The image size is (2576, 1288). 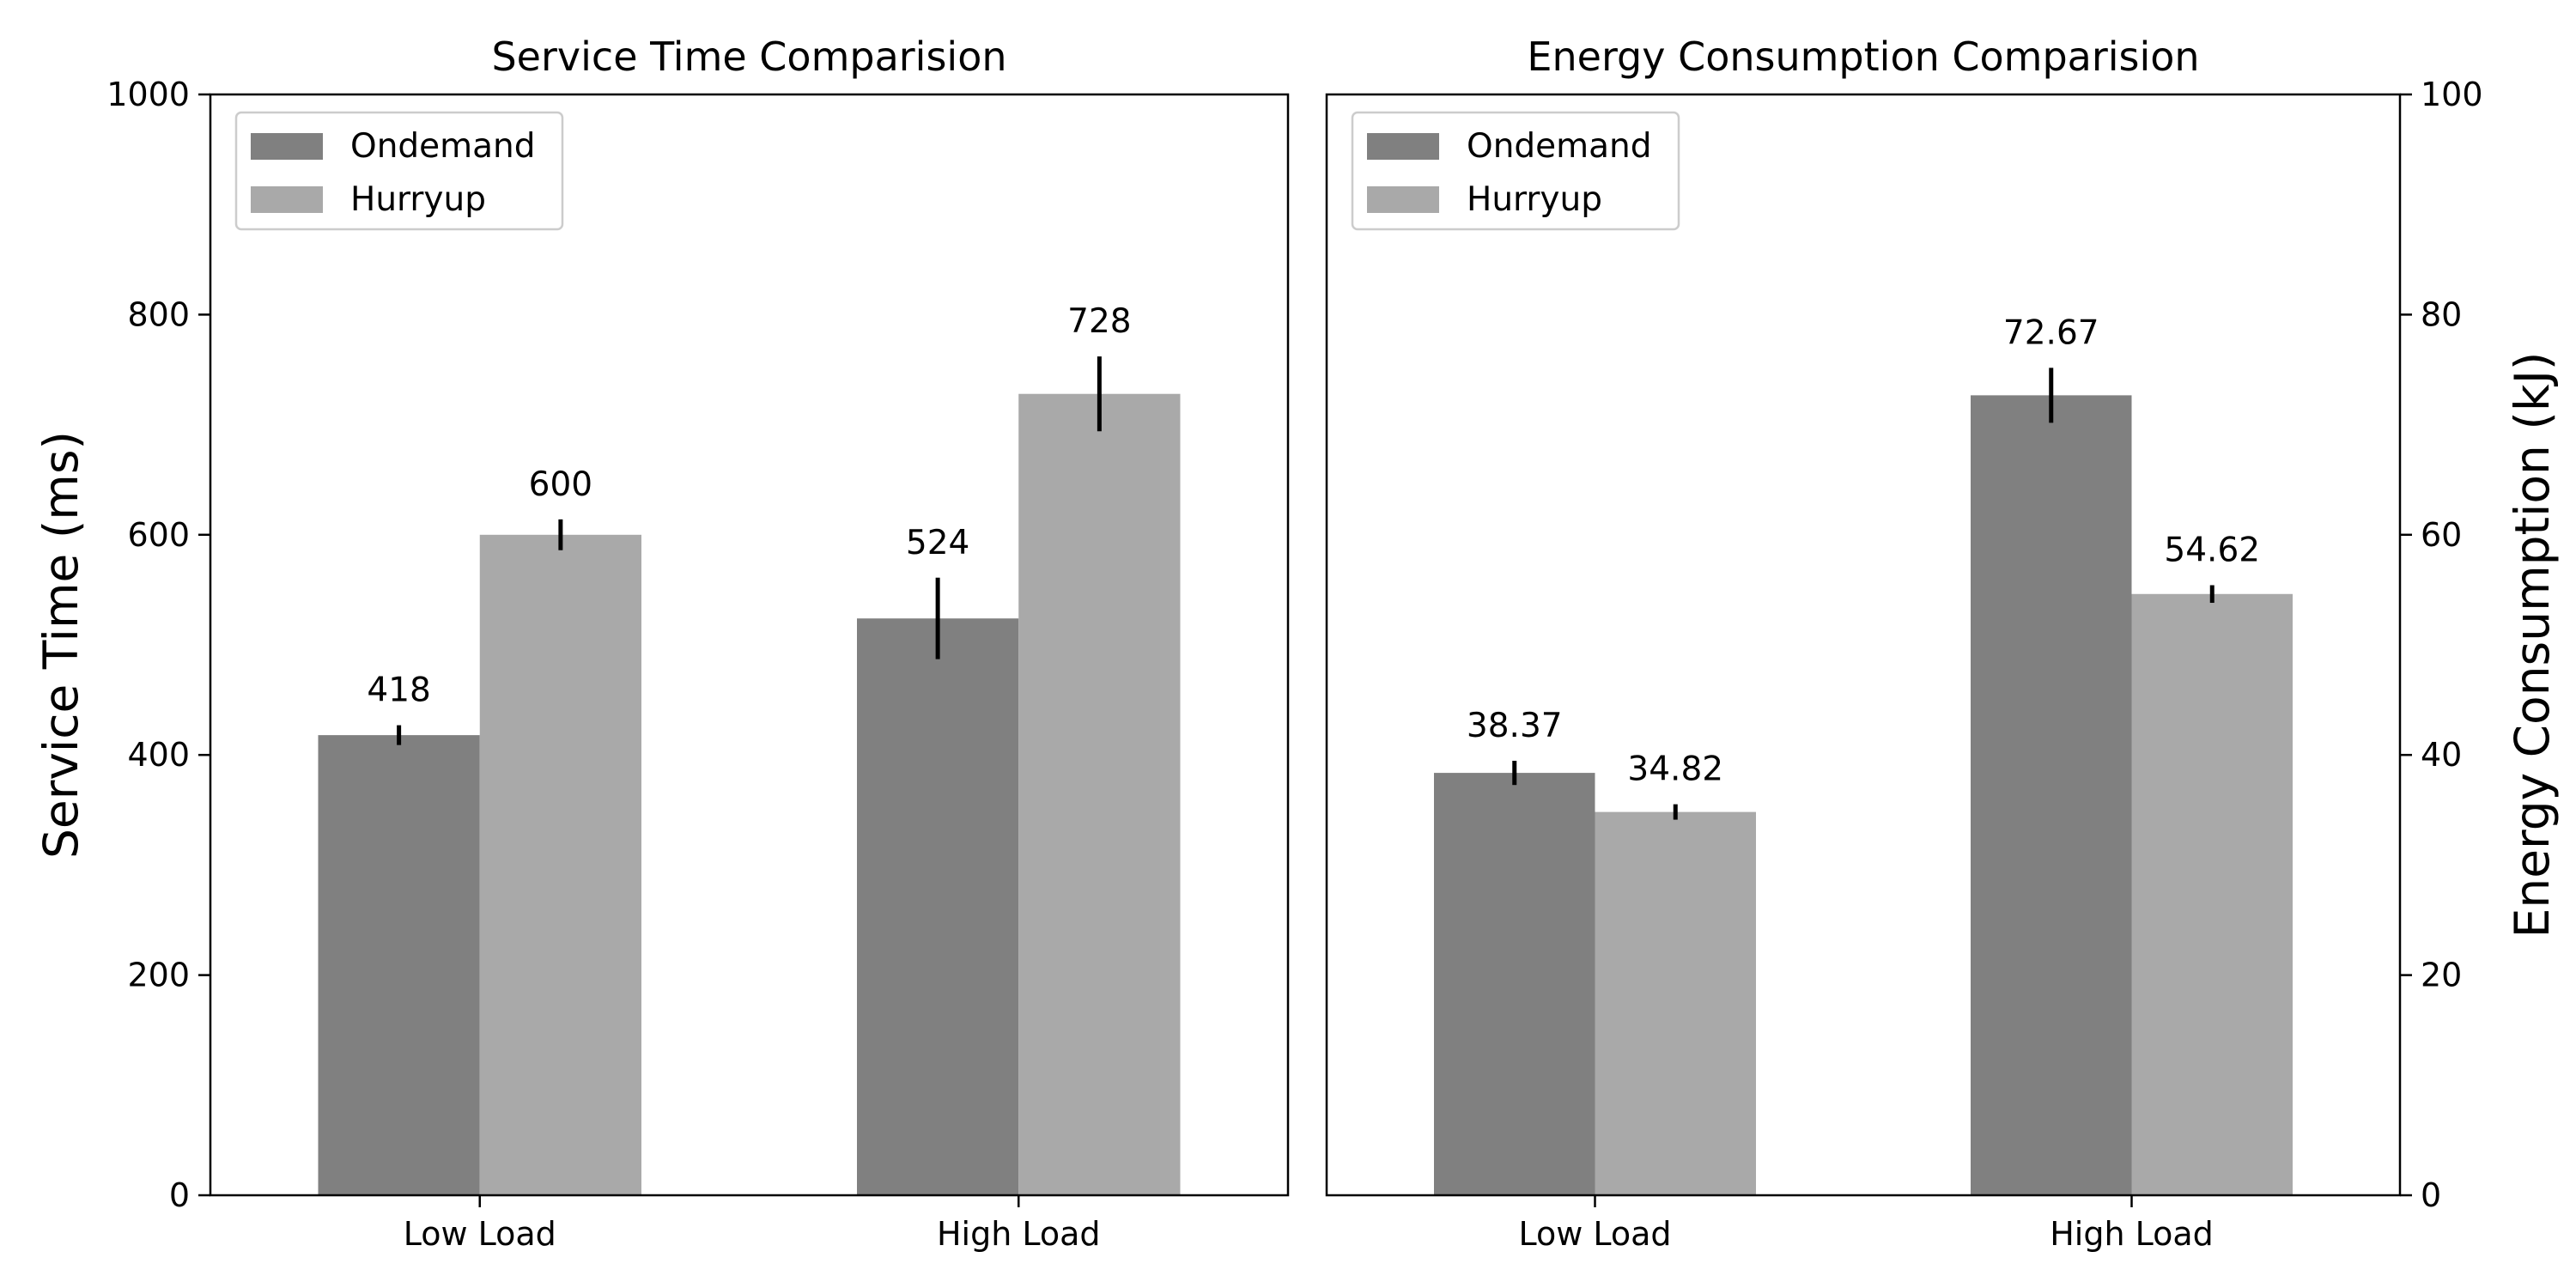 What do you see at coordinates (1594, 1234) in the screenshot?
I see `energy-x-tick-label-0: Low Load` at bounding box center [1594, 1234].